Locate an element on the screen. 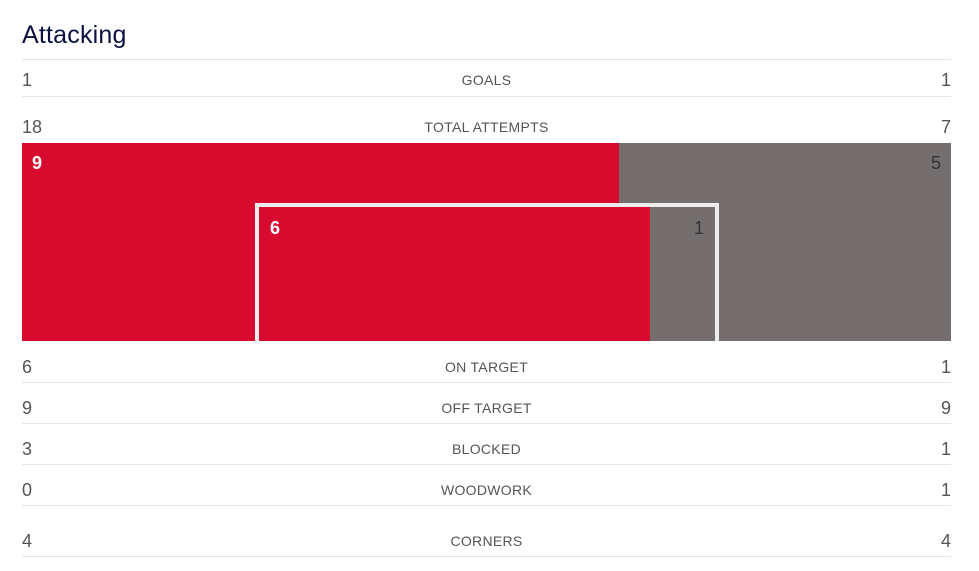 The image size is (979, 571). outside-box-home-value: 9 is located at coordinates (37, 163).